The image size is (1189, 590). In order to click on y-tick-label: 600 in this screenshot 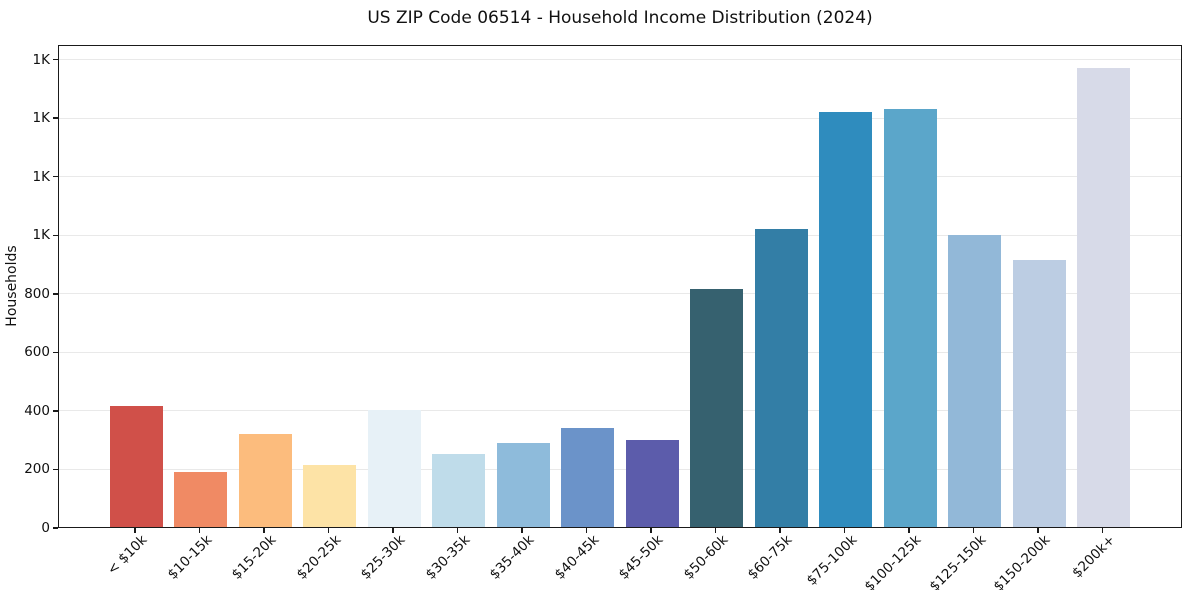, I will do `click(37, 352)`.